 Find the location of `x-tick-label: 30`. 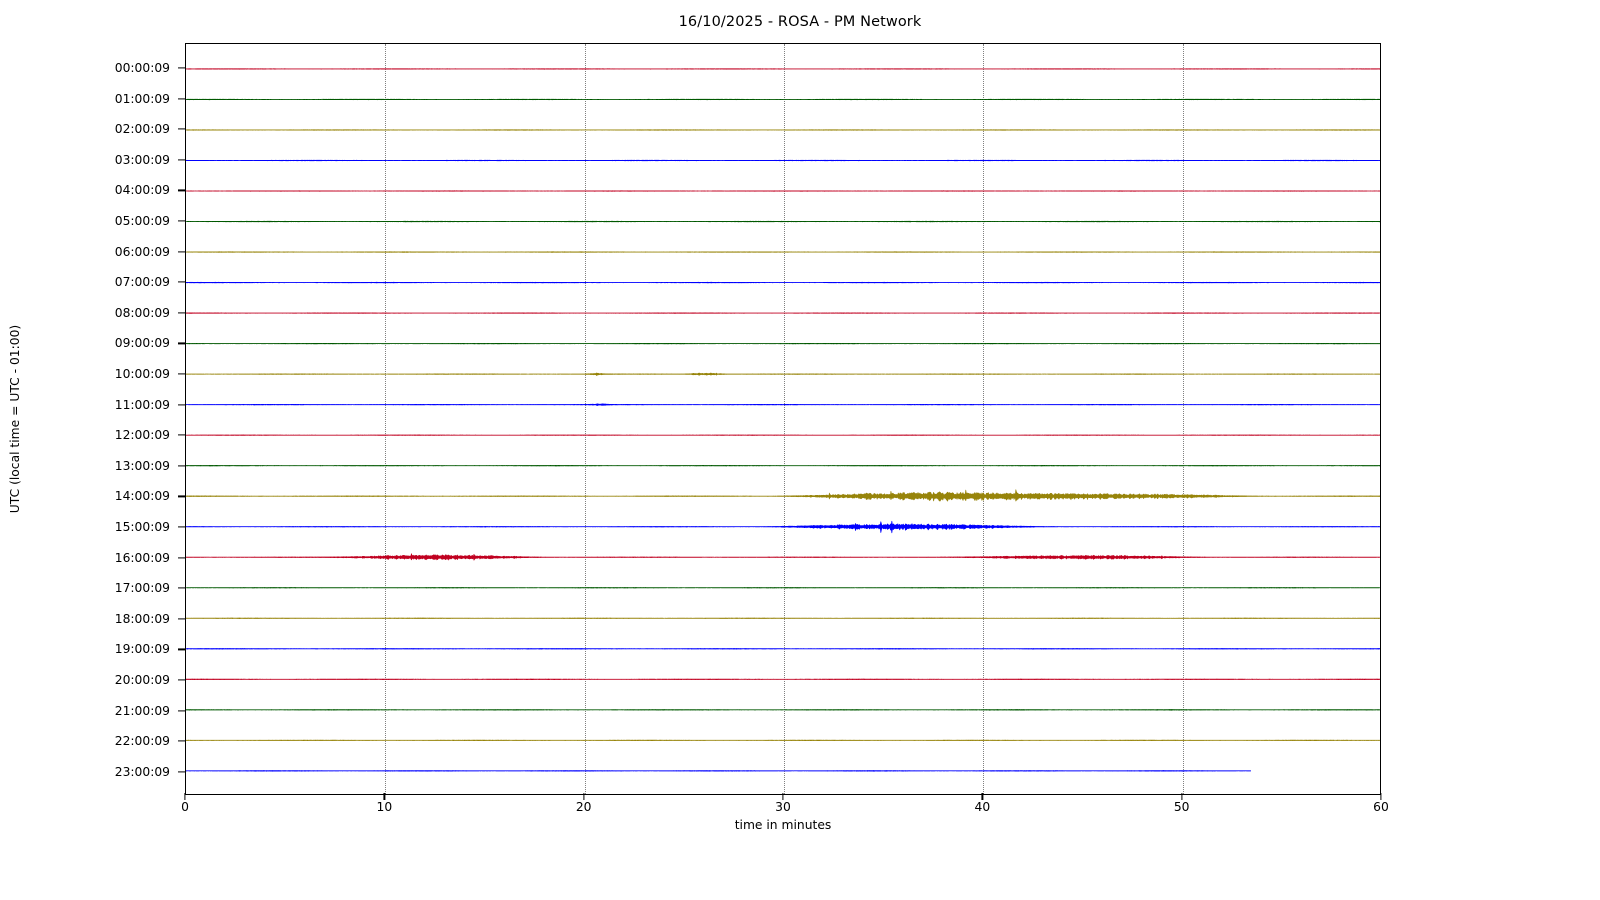

x-tick-label: 30 is located at coordinates (783, 807).